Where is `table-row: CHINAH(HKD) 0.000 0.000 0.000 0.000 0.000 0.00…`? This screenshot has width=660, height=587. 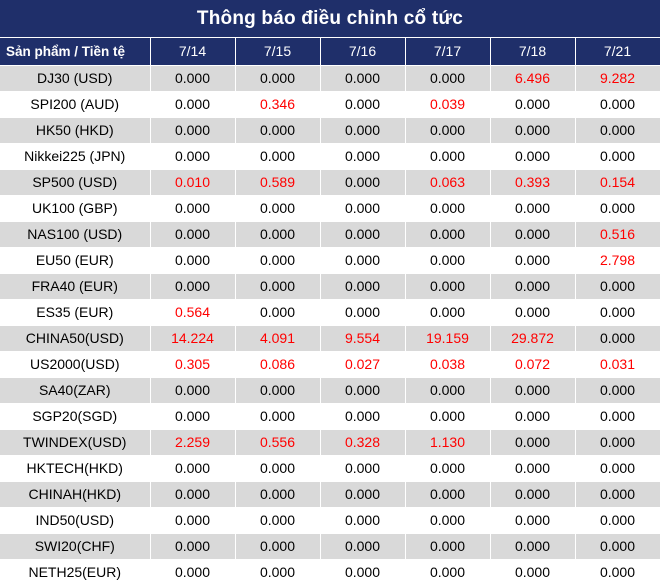
table-row: CHINAH(HKD) 0.000 0.000 0.000 0.000 0.000 0.00… is located at coordinates (330, 494).